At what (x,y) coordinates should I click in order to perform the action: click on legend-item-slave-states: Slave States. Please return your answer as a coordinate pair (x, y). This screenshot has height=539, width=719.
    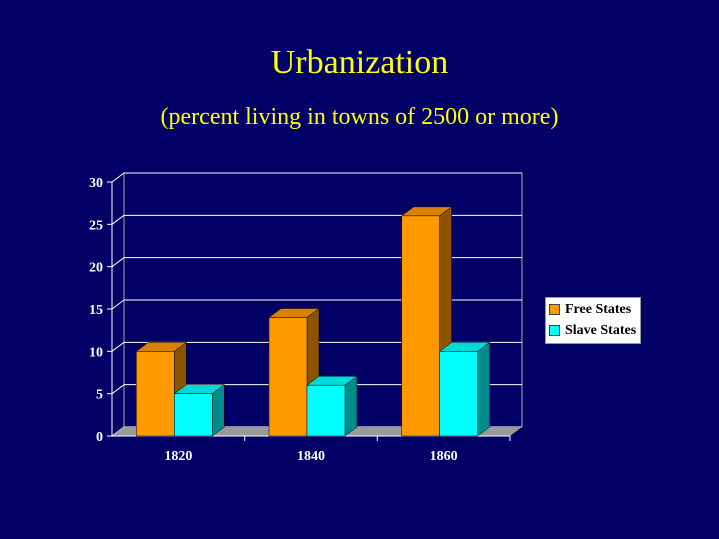
    Looking at the image, I should click on (592, 330).